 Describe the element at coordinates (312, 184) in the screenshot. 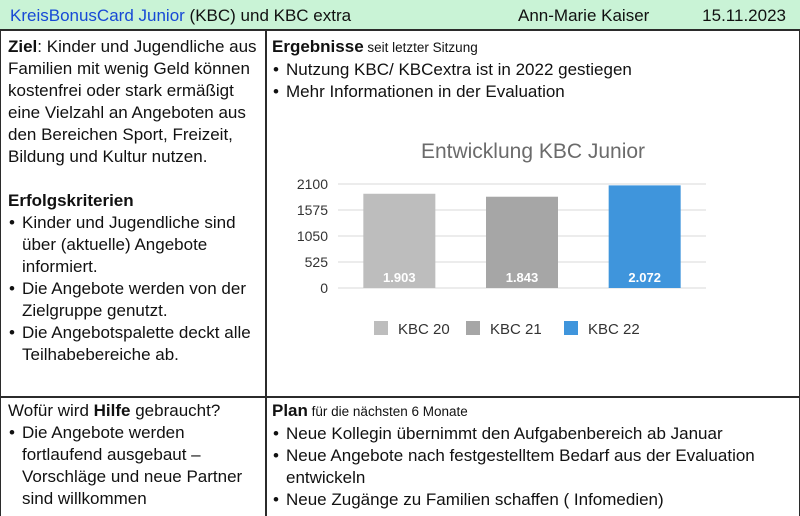

I see `y-tick-label: 2100` at that location.